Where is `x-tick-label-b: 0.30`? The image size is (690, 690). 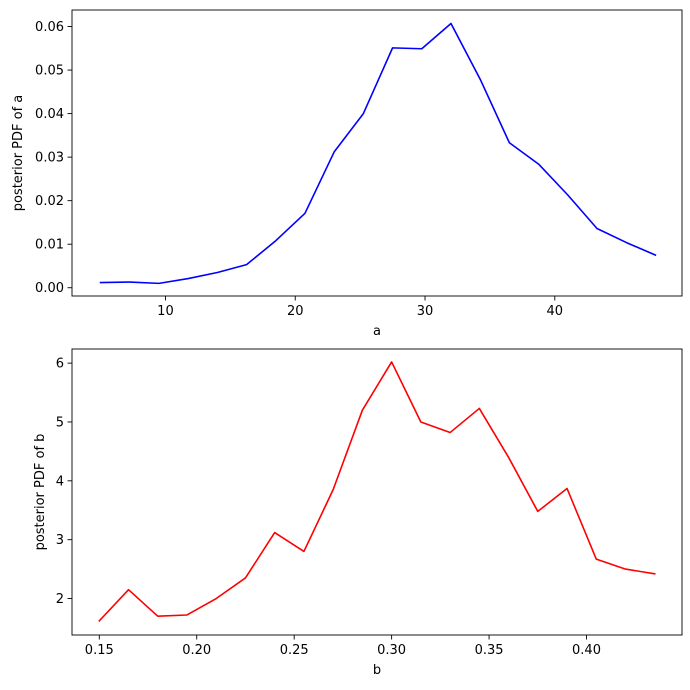 x-tick-label-b: 0.30 is located at coordinates (391, 650).